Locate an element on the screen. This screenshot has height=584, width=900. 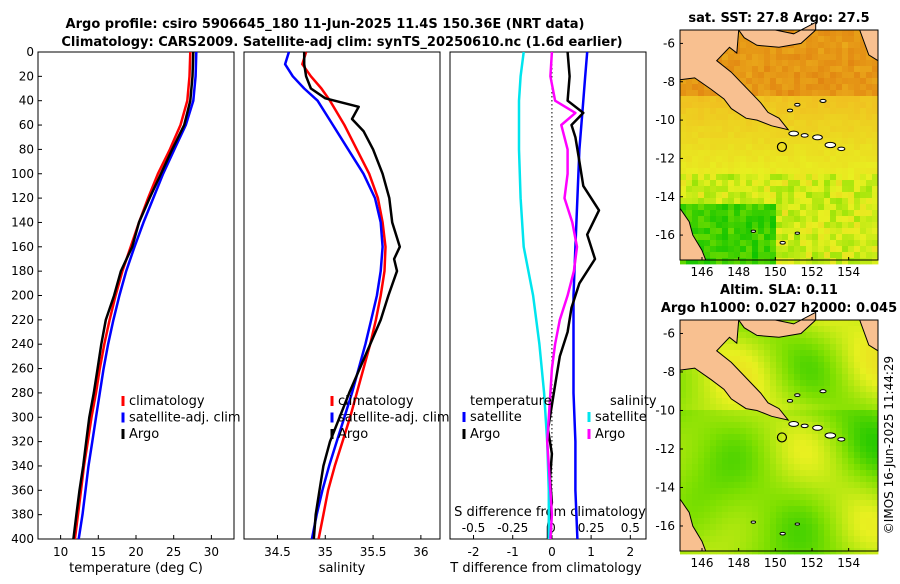
depth-tick-label: 240 is located at coordinates (22, 344).